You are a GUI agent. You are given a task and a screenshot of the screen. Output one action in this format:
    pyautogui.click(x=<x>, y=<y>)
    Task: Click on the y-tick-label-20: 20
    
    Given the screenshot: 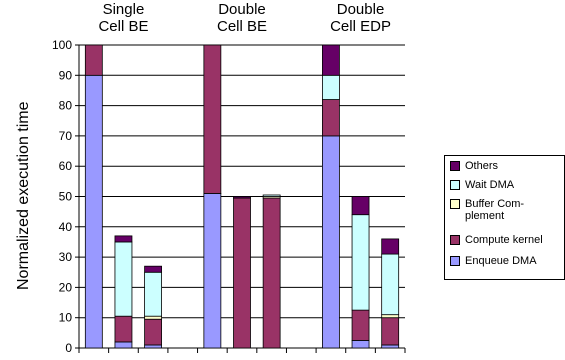 What is the action you would take?
    pyautogui.click(x=66, y=287)
    